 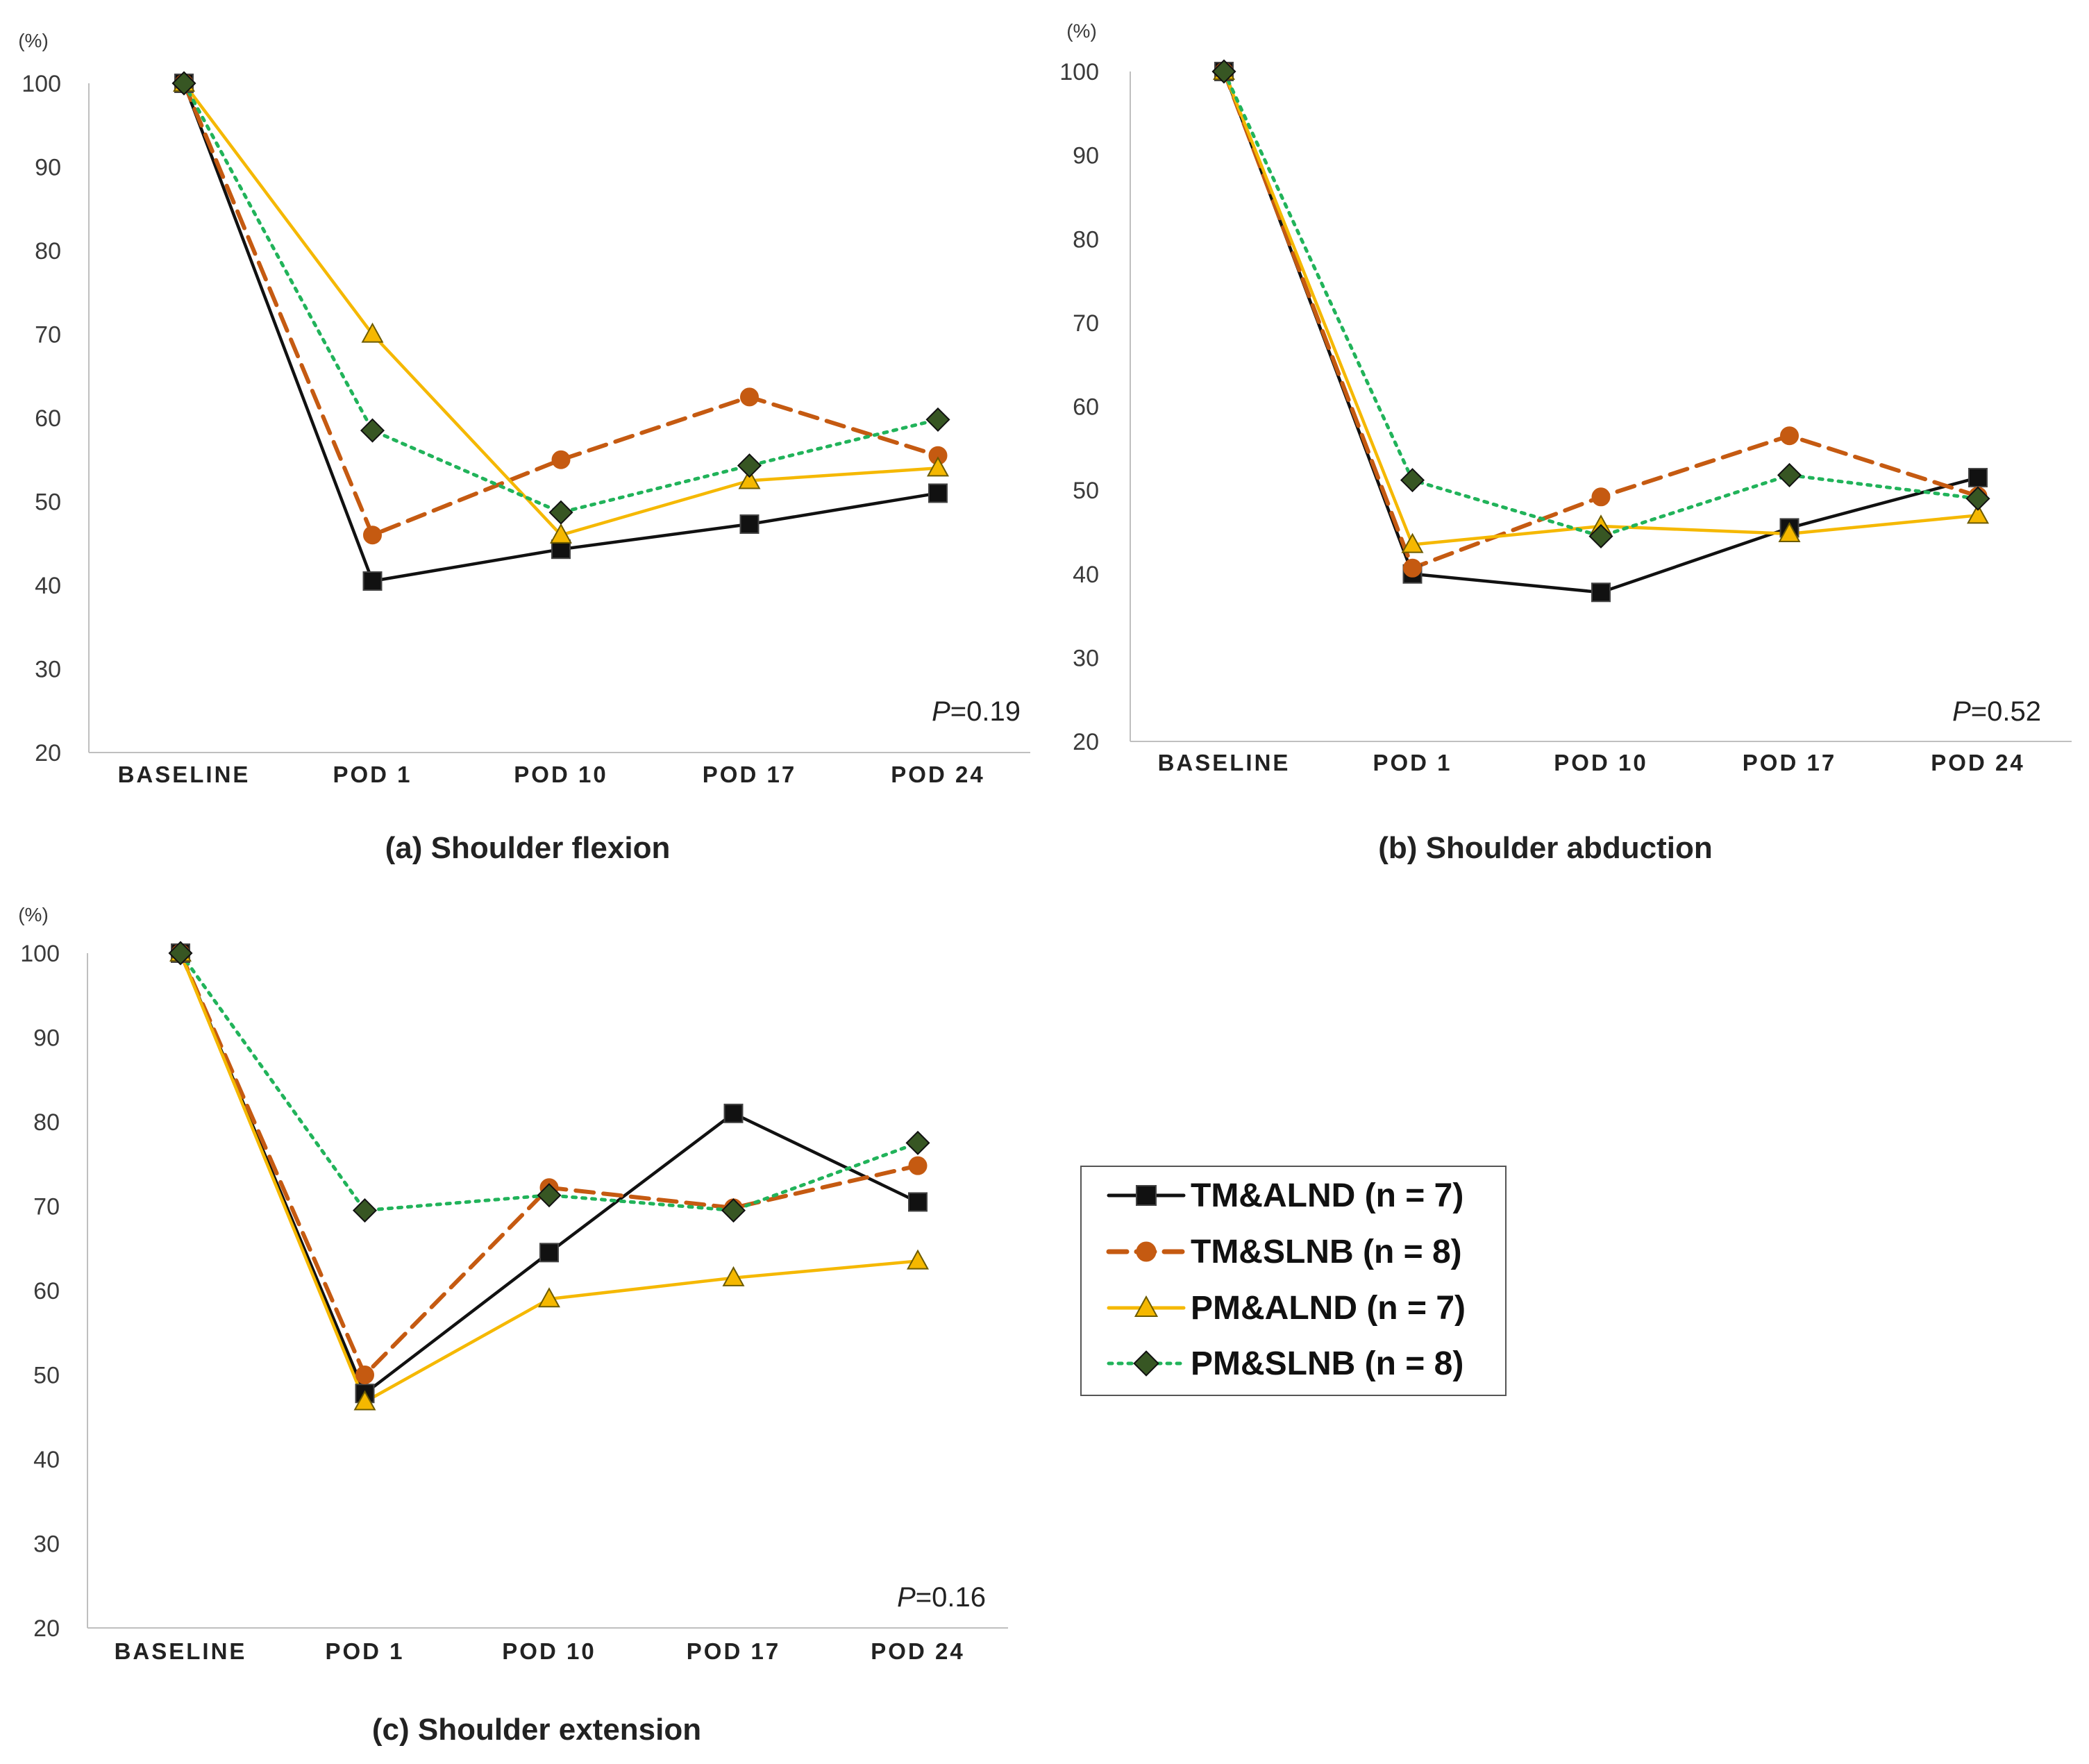 What do you see at coordinates (537, 1730) in the screenshot?
I see `chart-caption: (c) Shoulder extension` at bounding box center [537, 1730].